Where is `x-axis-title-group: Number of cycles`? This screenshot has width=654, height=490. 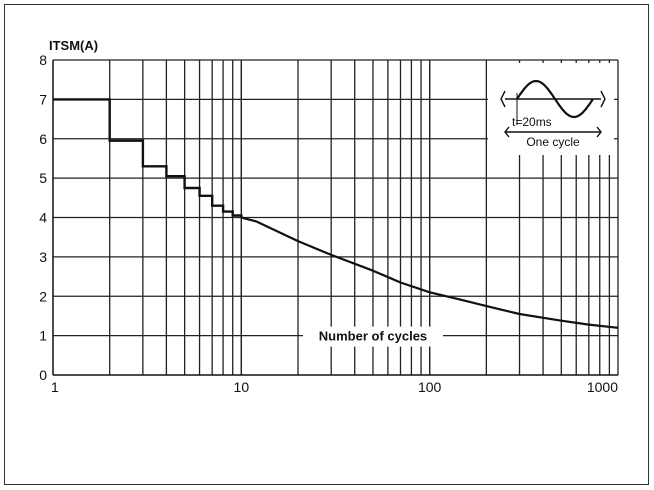
x-axis-title-group: Number of cycles is located at coordinates (372, 336).